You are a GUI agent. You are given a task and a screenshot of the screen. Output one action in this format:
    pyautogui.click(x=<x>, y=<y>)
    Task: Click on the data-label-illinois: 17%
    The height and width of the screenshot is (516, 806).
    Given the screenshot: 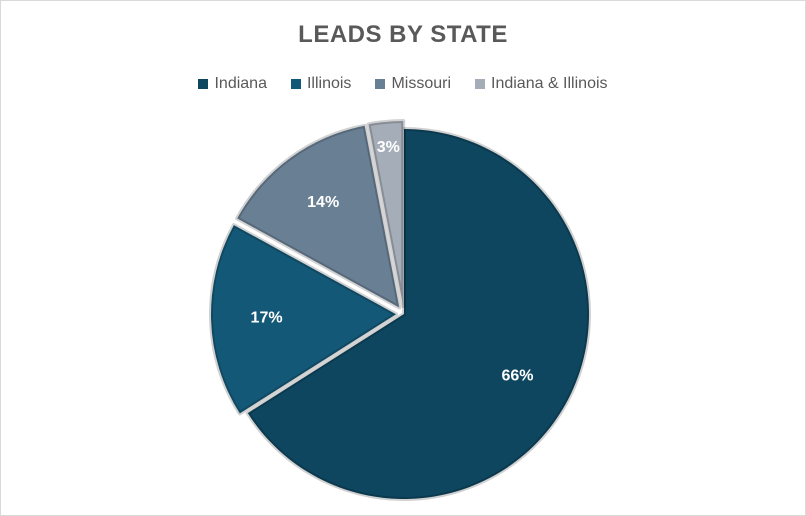 What is the action you would take?
    pyautogui.click(x=267, y=318)
    